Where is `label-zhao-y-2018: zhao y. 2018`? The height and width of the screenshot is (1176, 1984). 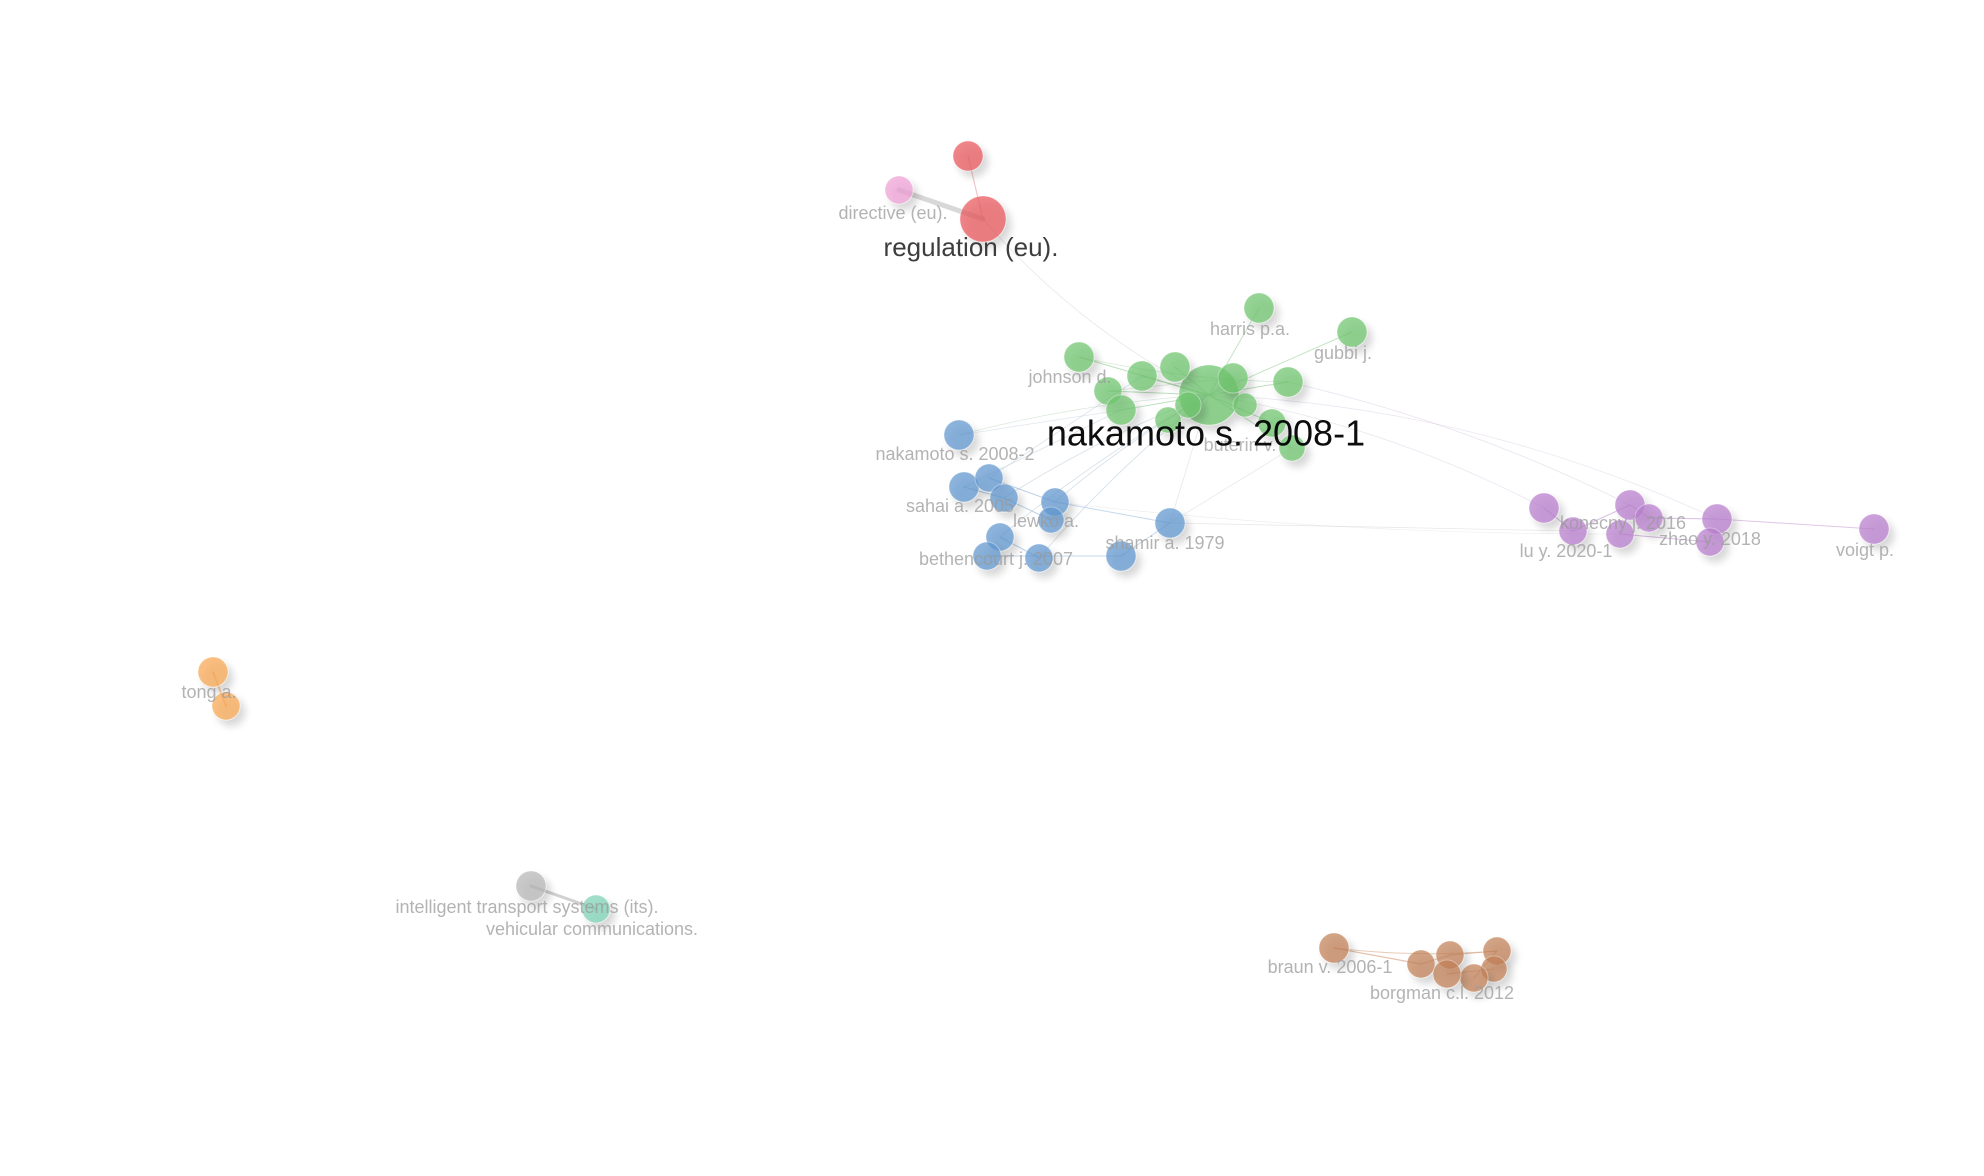 label-zhao-y-2018: zhao y. 2018 is located at coordinates (1710, 539).